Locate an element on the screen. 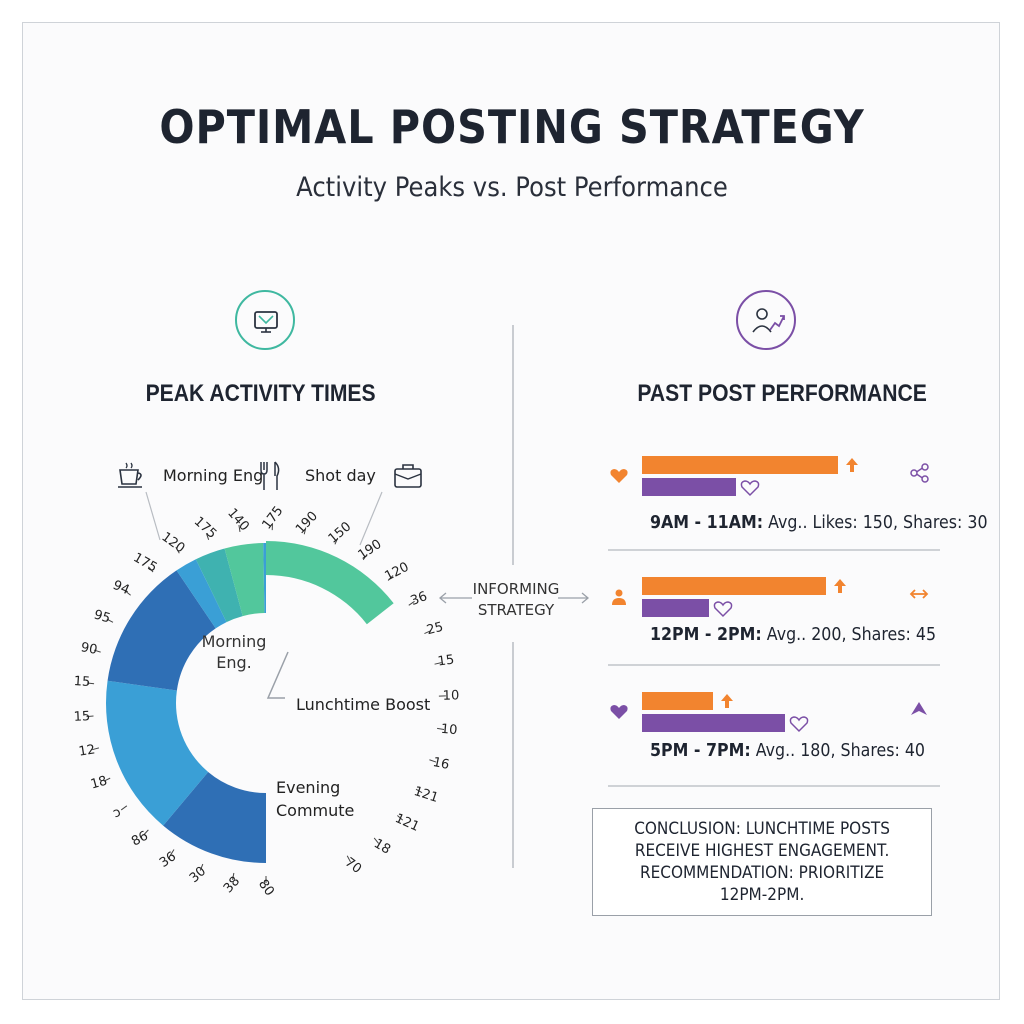 This screenshot has width=1024, height=1024. briefcase-icon is located at coordinates (408, 478).